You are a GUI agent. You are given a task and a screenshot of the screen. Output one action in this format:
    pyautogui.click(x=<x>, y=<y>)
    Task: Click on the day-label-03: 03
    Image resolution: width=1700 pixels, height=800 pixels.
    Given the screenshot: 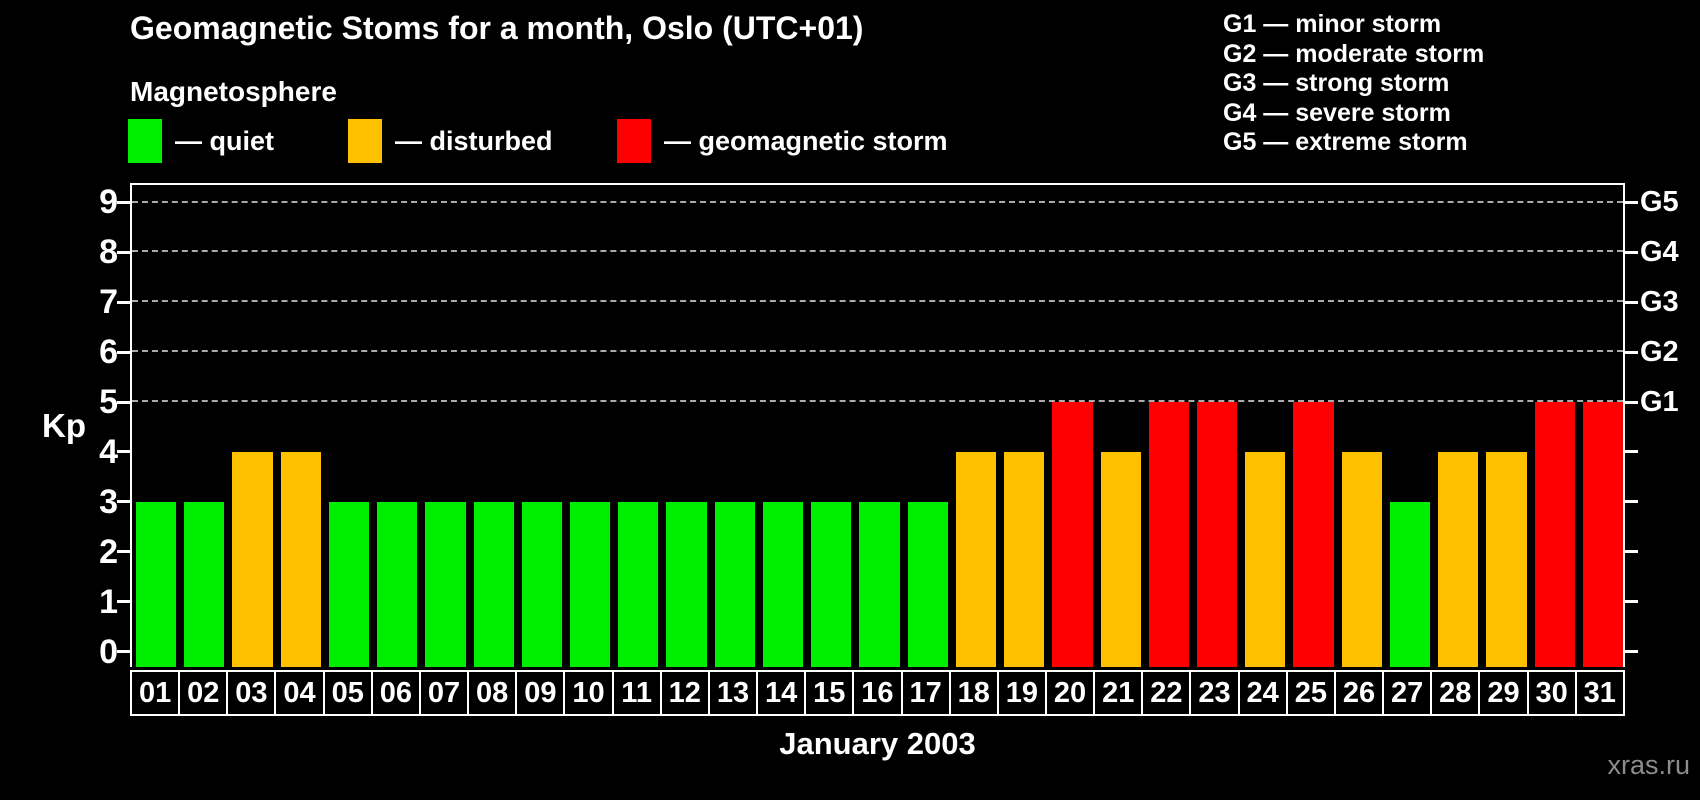 What is the action you would take?
    pyautogui.click(x=251, y=693)
    